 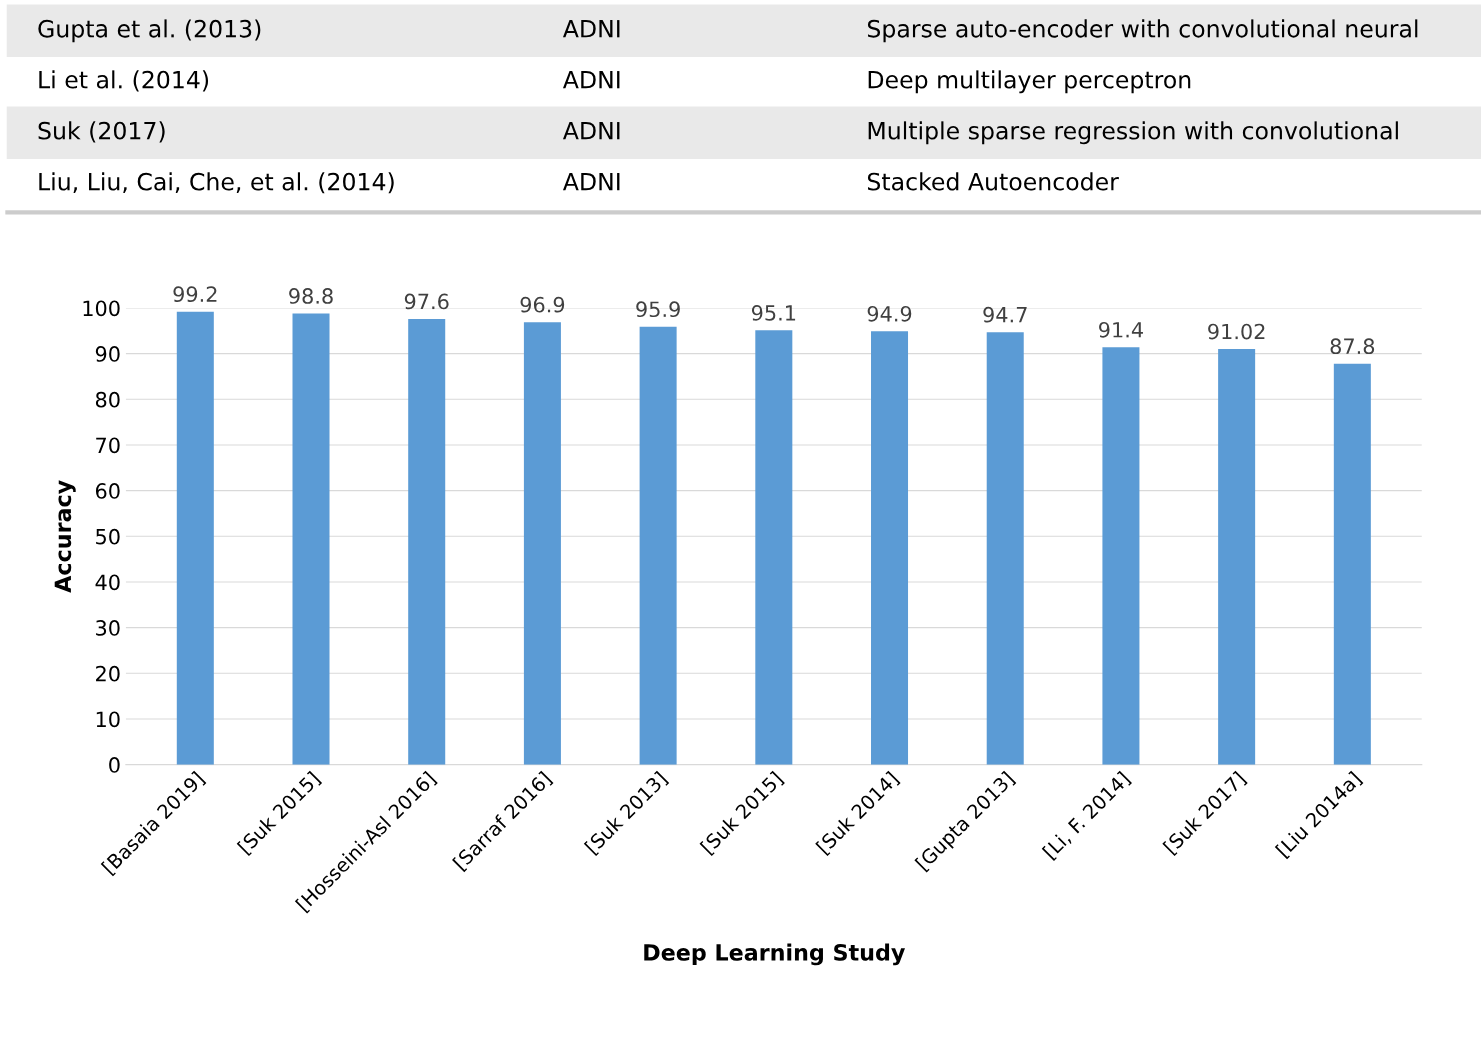 I want to click on text: Liu, Liu, Cai, Che, et al. (2014), so click(x=216, y=183).